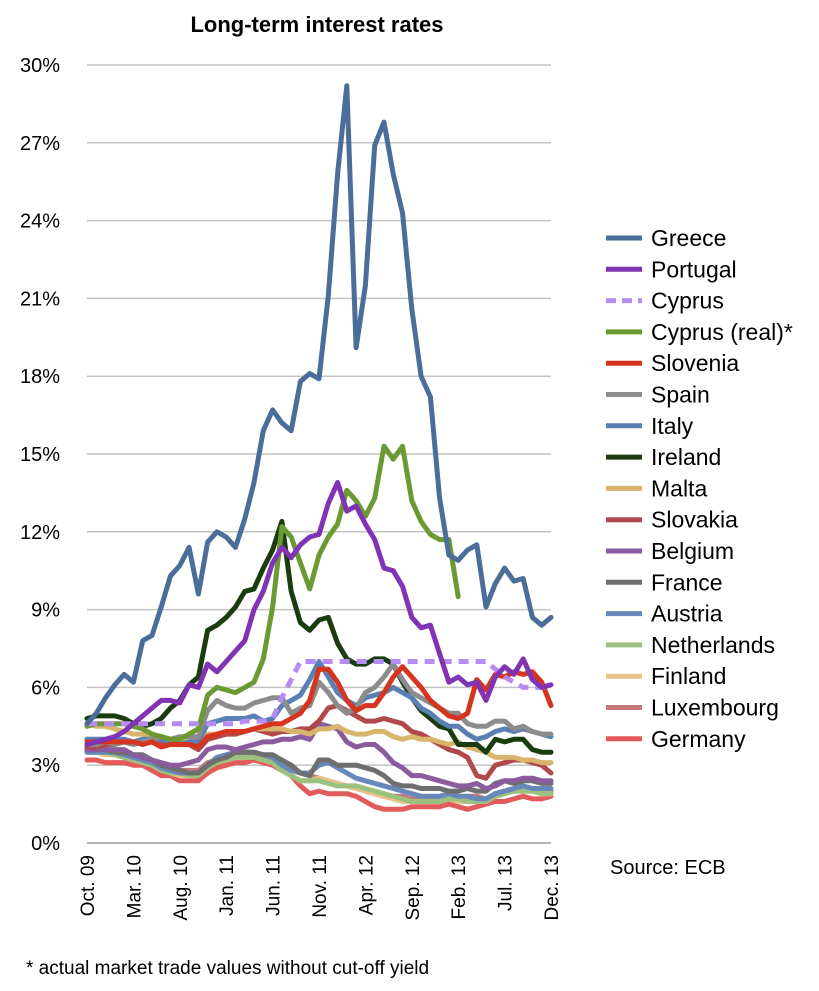  Describe the element at coordinates (181, 888) in the screenshot. I see `x-tick-label: Aug. 10` at that location.